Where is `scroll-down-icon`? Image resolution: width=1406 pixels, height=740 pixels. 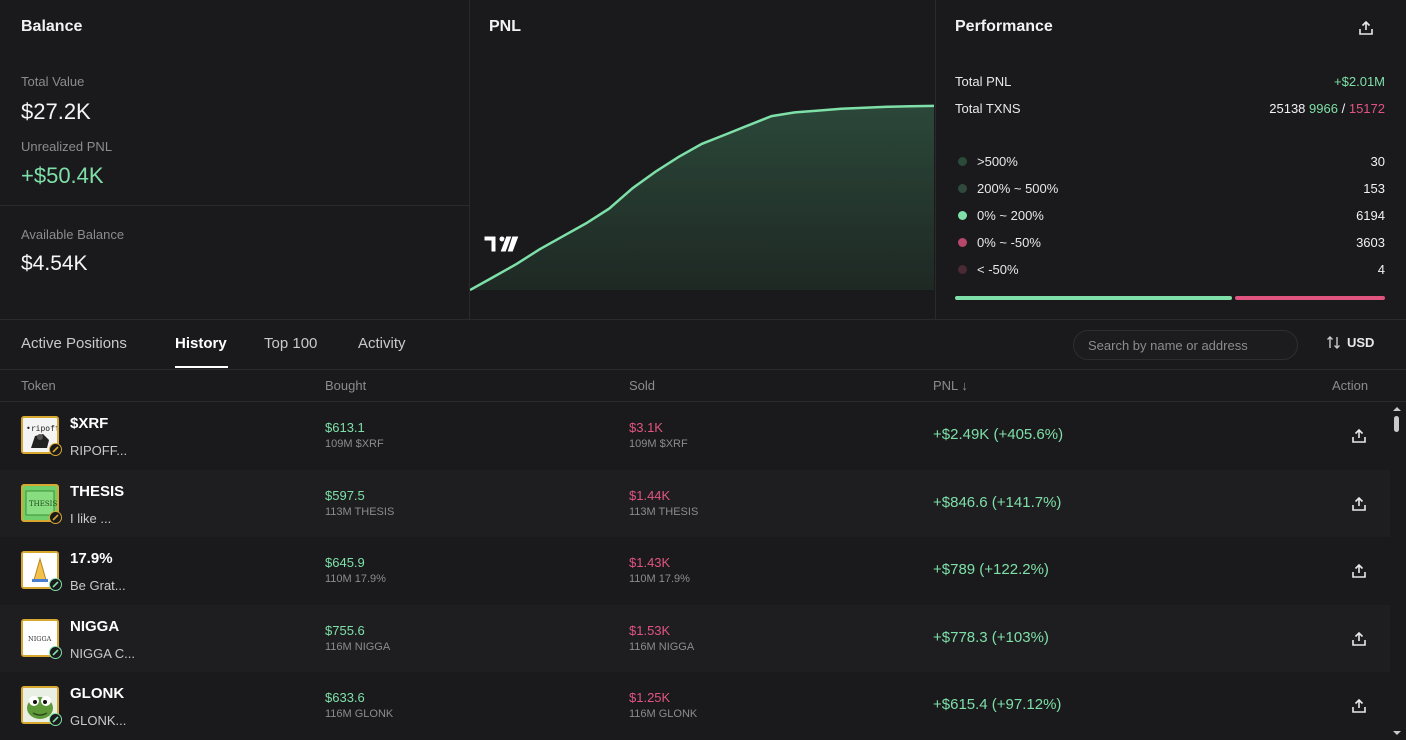
scroll-down-icon is located at coordinates (1397, 733).